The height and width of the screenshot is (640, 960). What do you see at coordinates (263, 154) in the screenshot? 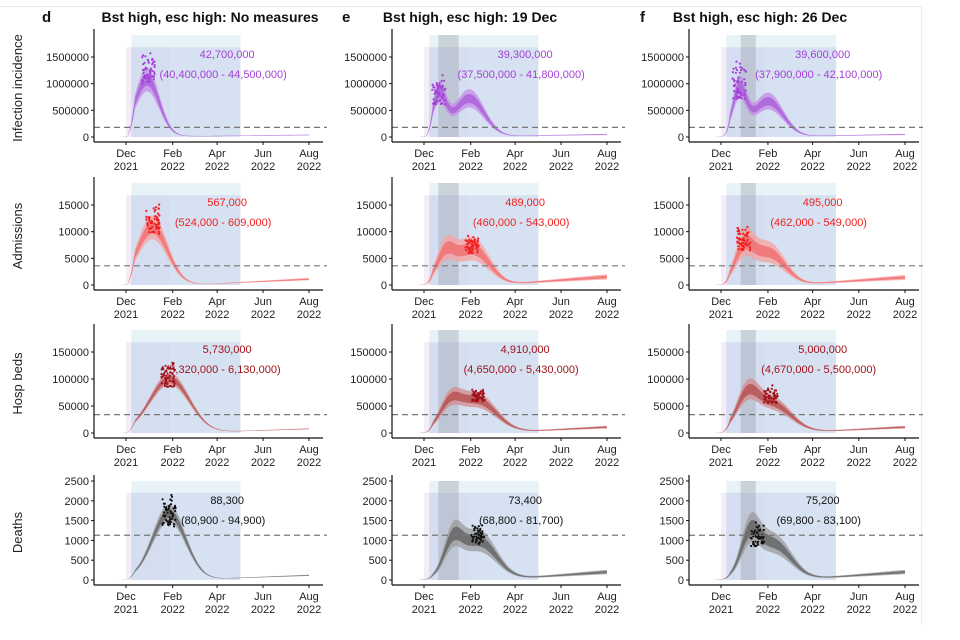
I see `x-tick-label-month: Jun` at bounding box center [263, 154].